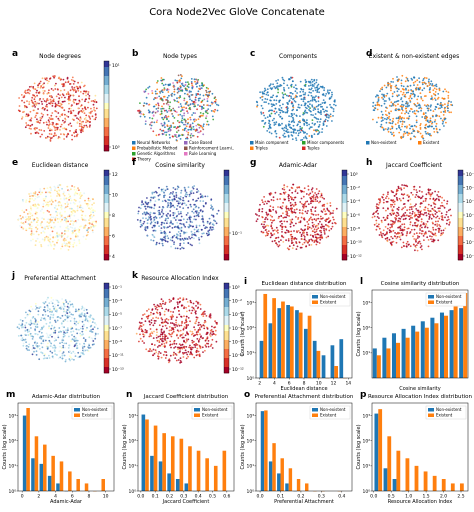 This screenshot has width=474, height=512. What do you see at coordinates (369, 163) in the screenshot?
I see `panel-letter: h` at bounding box center [369, 163].